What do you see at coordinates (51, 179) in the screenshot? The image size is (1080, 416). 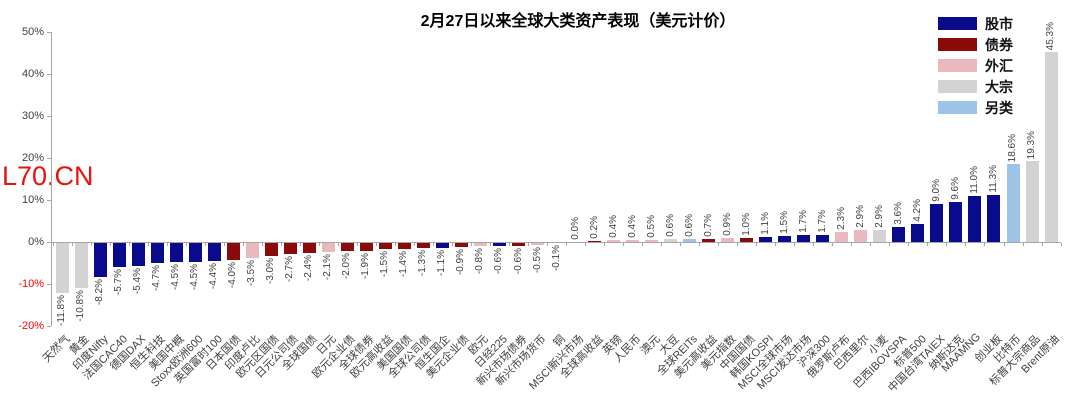 I see `y-axis-line` at bounding box center [51, 179].